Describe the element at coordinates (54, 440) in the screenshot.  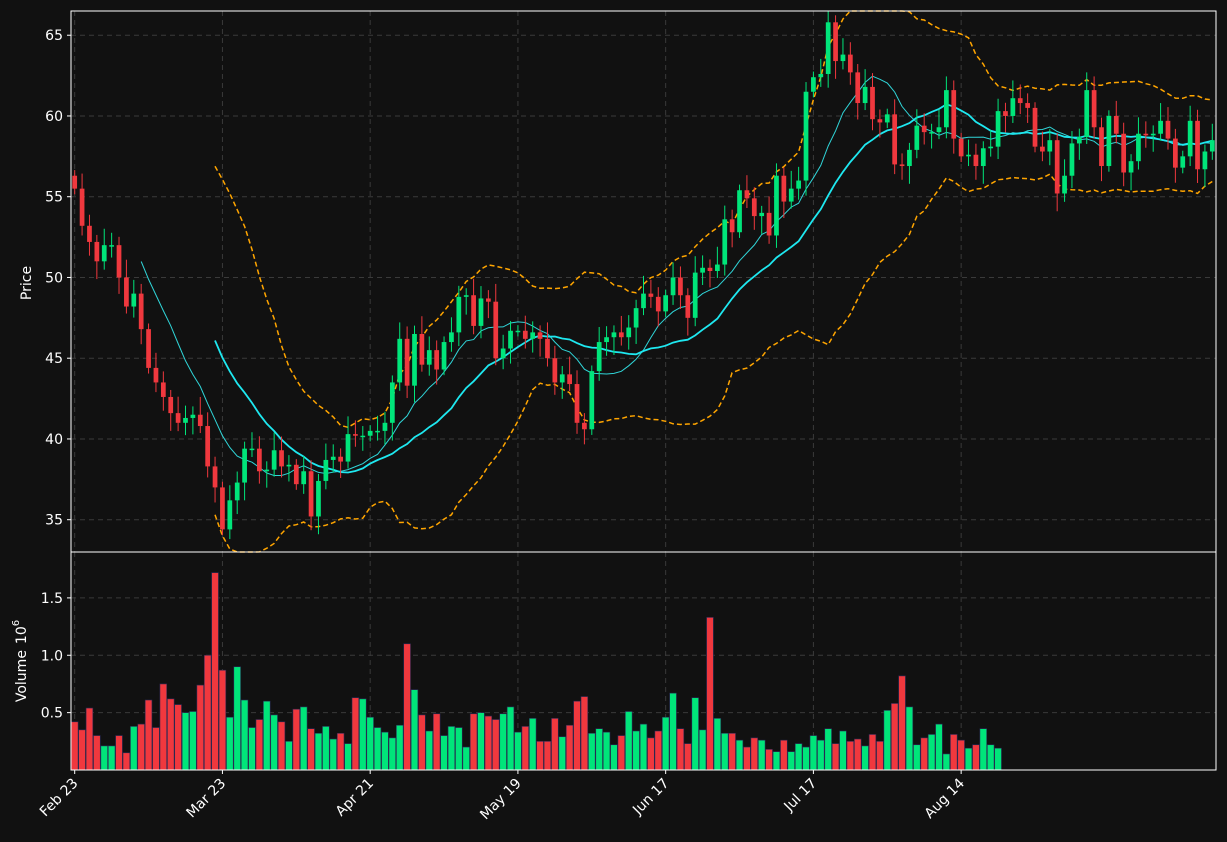
I see `price-tick-label: 40` at that location.